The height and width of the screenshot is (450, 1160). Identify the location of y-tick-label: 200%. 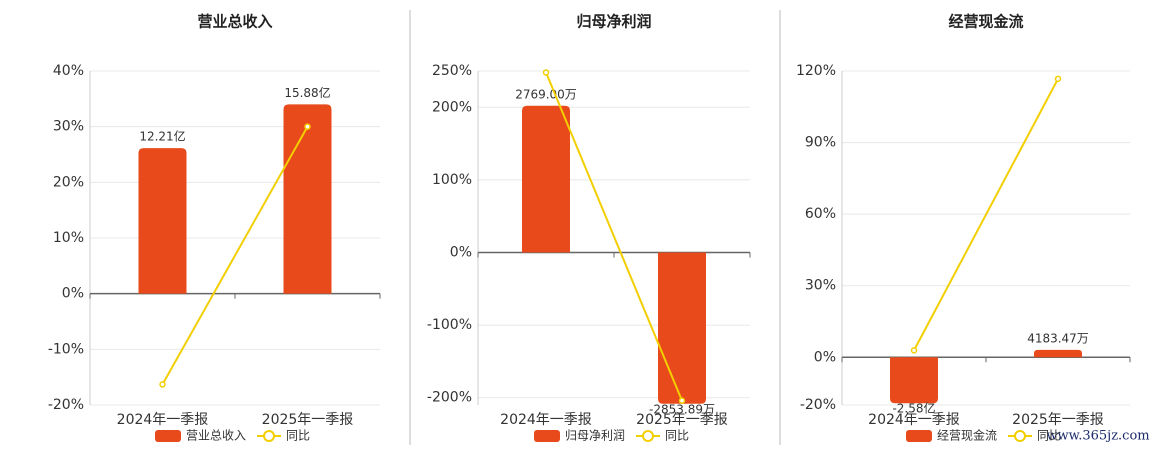
(452, 107).